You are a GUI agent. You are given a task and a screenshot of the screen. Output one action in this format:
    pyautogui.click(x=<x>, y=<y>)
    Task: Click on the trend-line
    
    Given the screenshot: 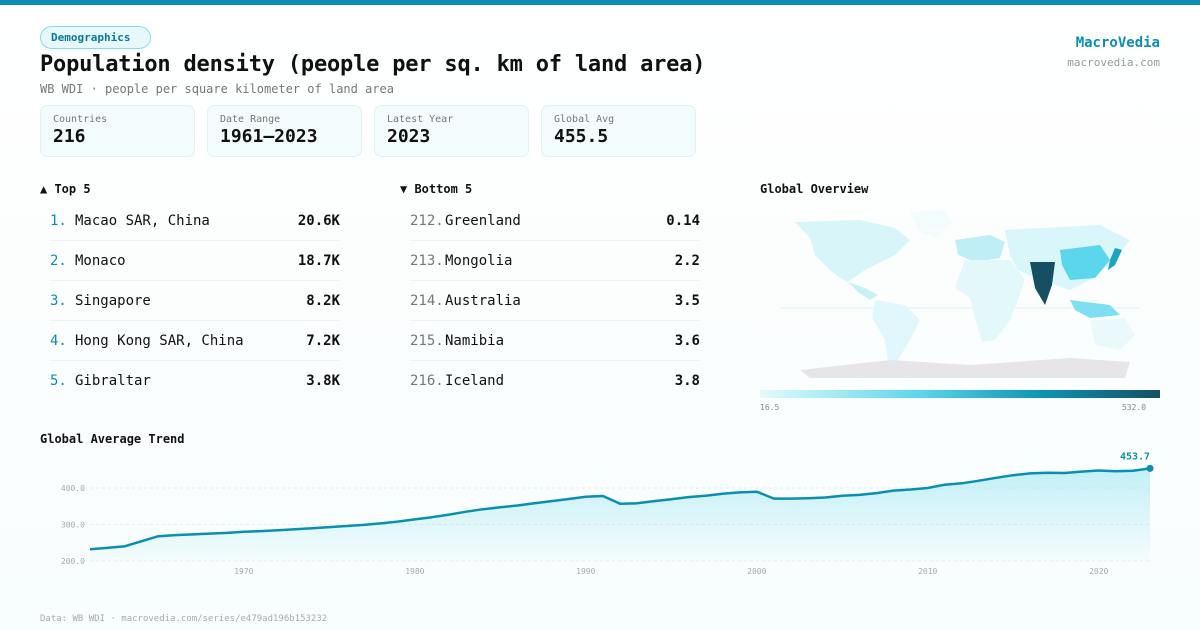 What is the action you would take?
    pyautogui.click(x=620, y=509)
    